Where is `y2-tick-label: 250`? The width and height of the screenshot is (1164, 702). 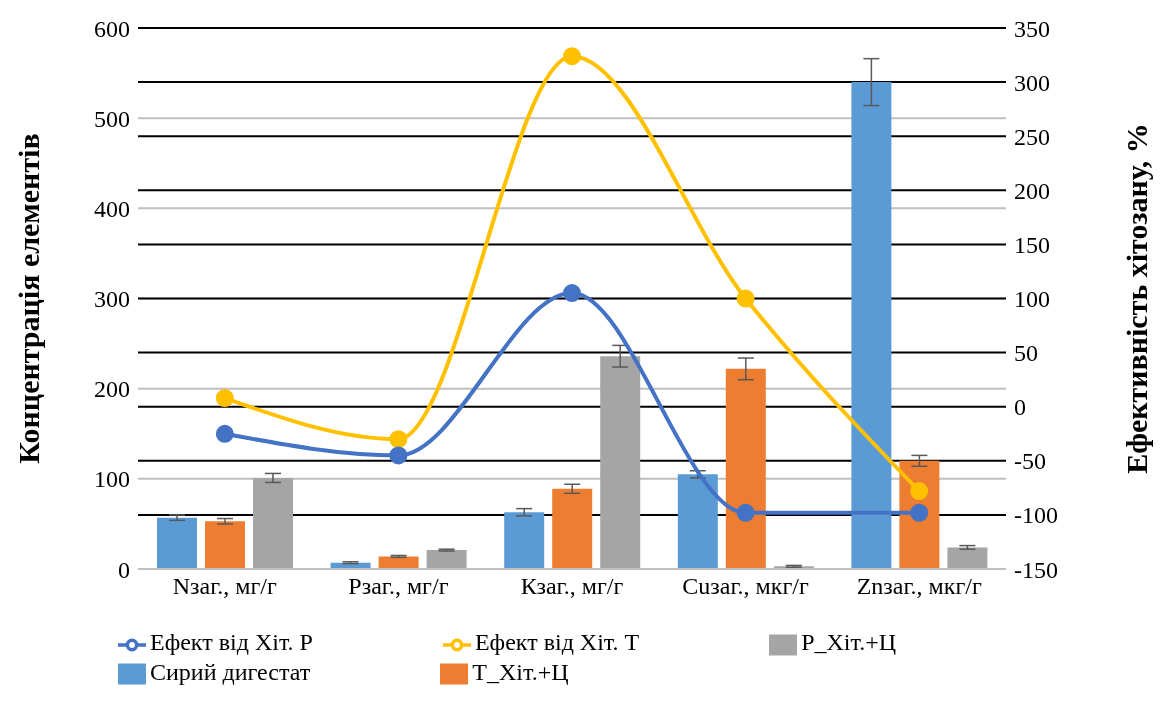
y2-tick-label: 250 is located at coordinates (1032, 136).